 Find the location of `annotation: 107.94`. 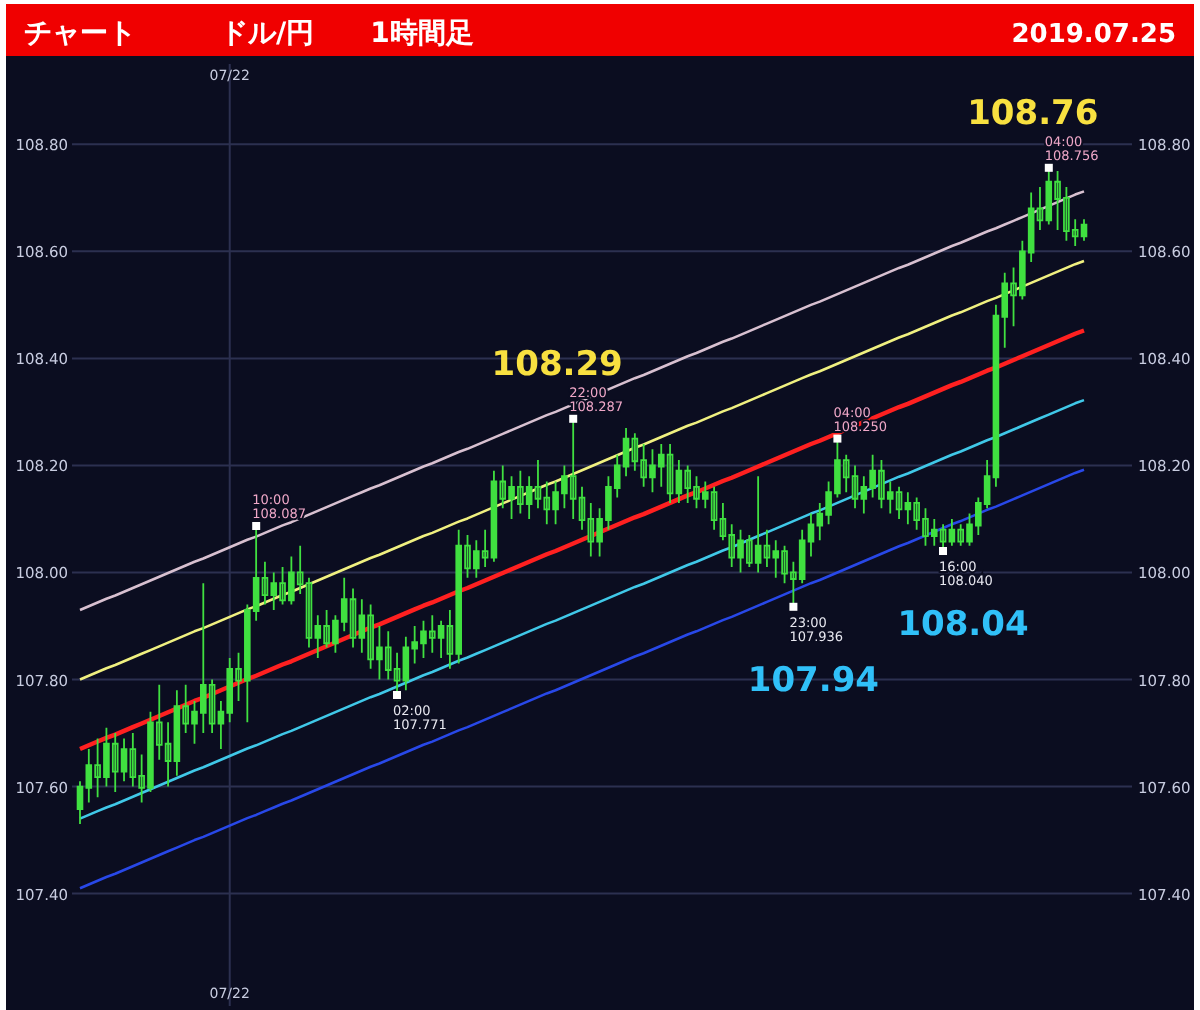

annotation: 107.94 is located at coordinates (813, 680).